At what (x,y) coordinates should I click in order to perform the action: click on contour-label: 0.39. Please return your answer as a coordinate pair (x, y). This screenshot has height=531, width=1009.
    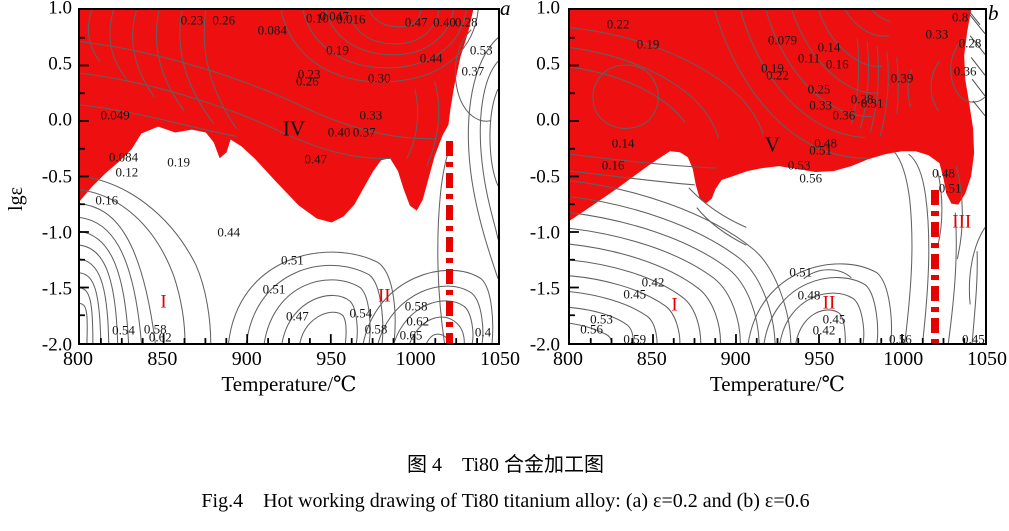
    Looking at the image, I should click on (902, 78).